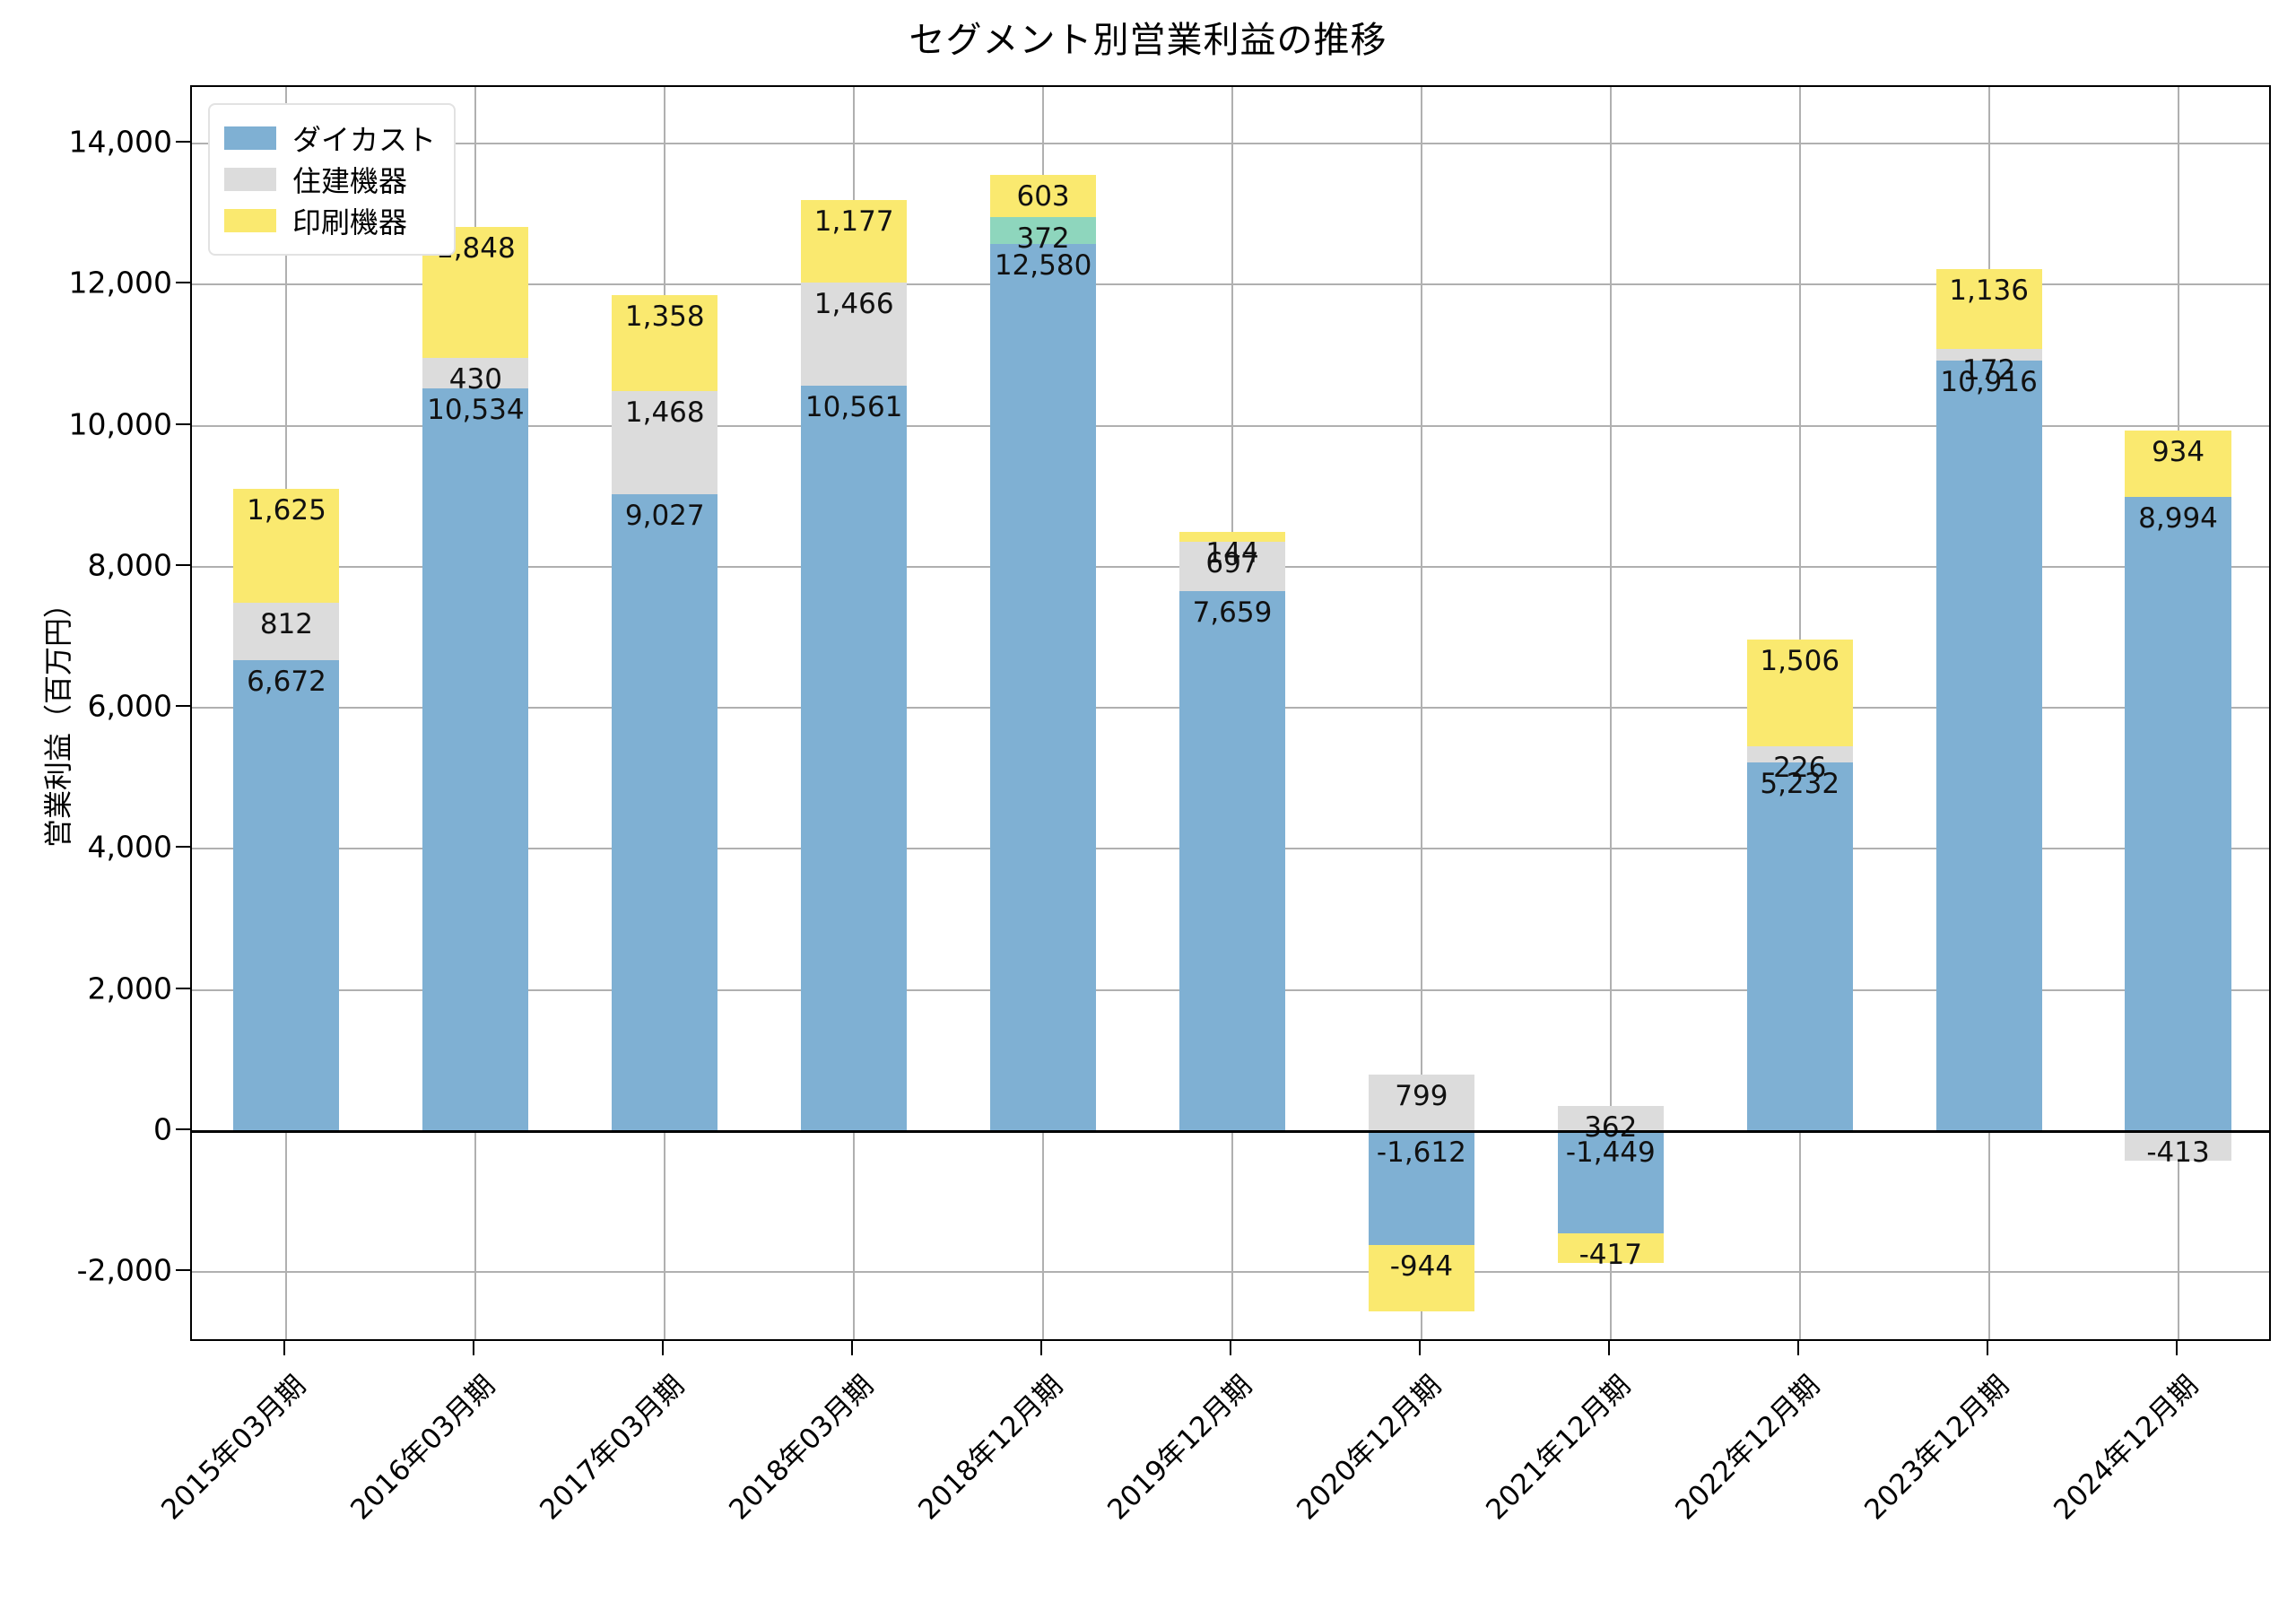 This screenshot has width=2296, height=1602. What do you see at coordinates (350, 181) in the screenshot?
I see `legend-label: 住建機器` at bounding box center [350, 181].